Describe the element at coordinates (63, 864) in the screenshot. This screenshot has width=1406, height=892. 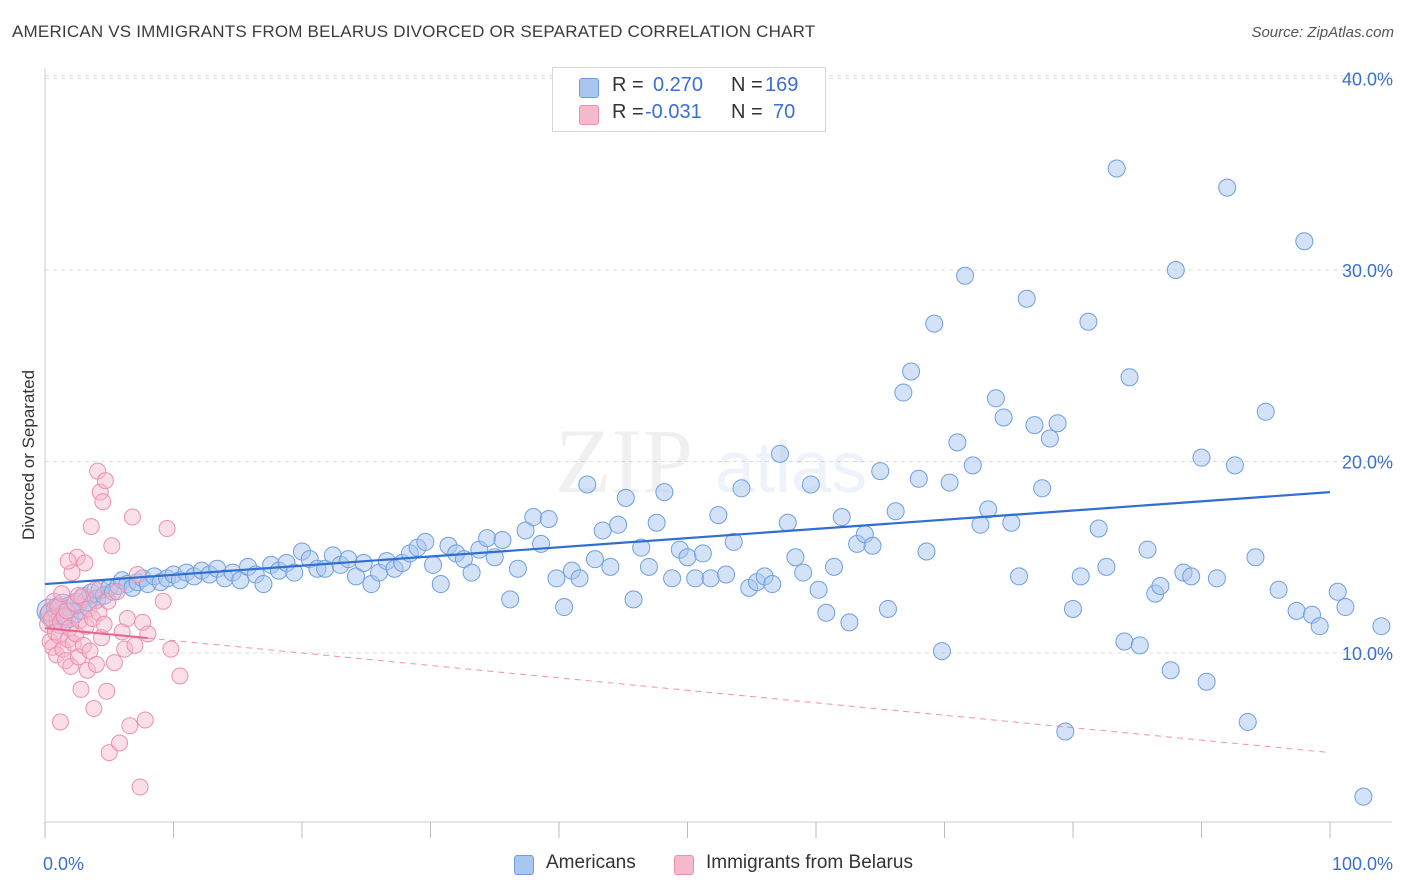
I see `x-tick-label-min: 0.0%` at that location.